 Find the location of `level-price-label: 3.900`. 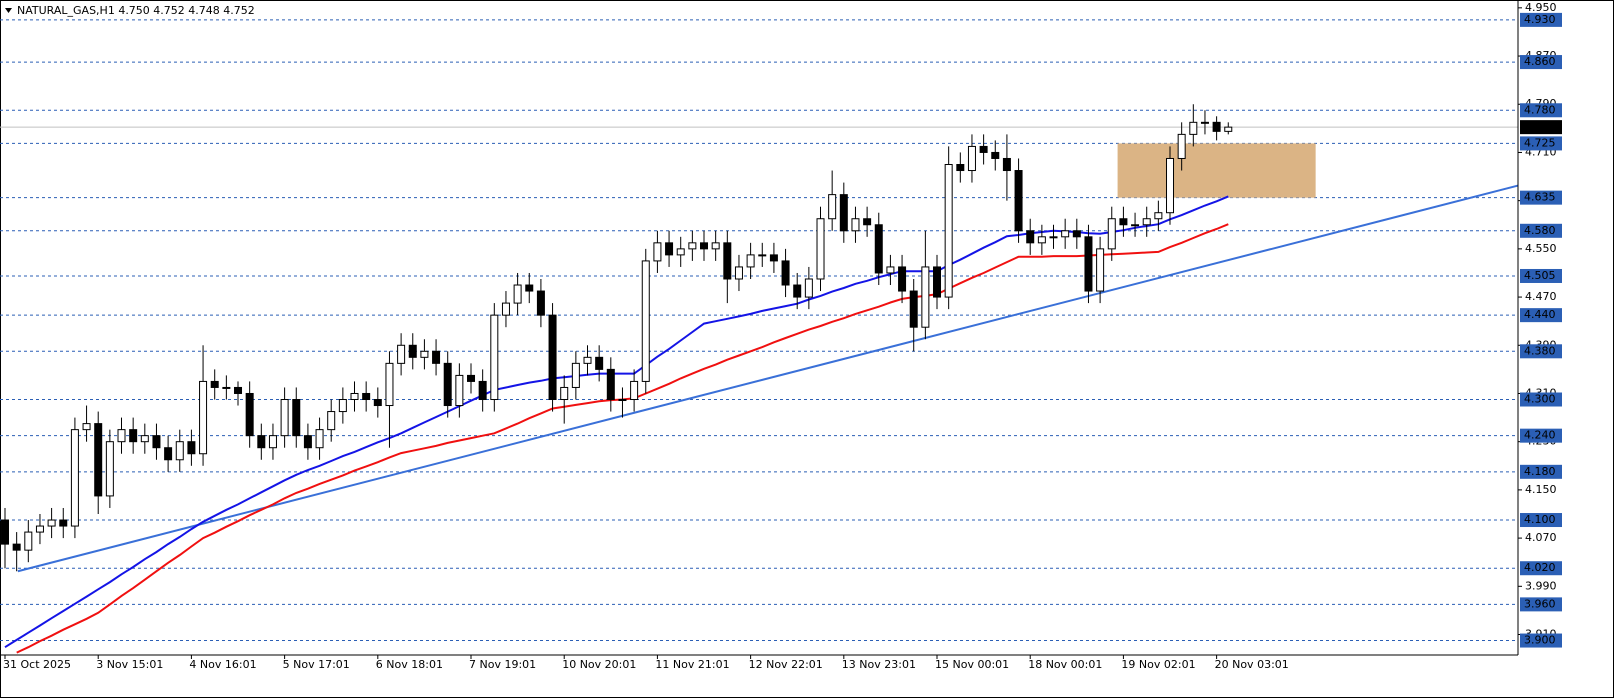

level-price-label: 3.900 is located at coordinates (1540, 640).